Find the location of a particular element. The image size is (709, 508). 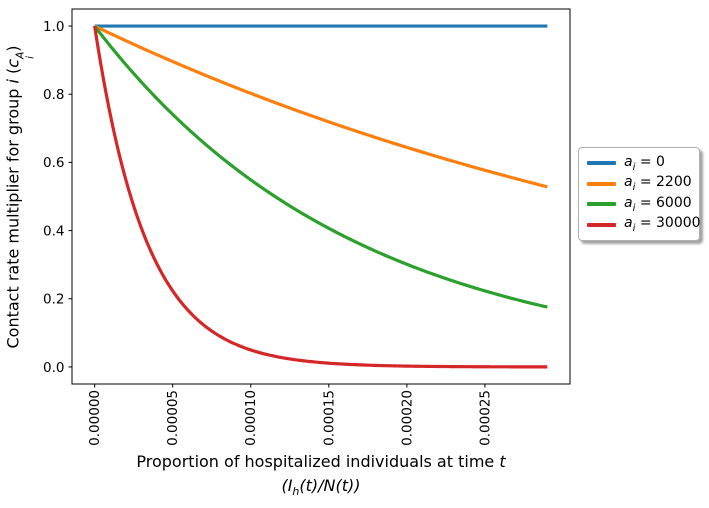

y-axis-label-close-paren: ) is located at coordinates (13, 48).